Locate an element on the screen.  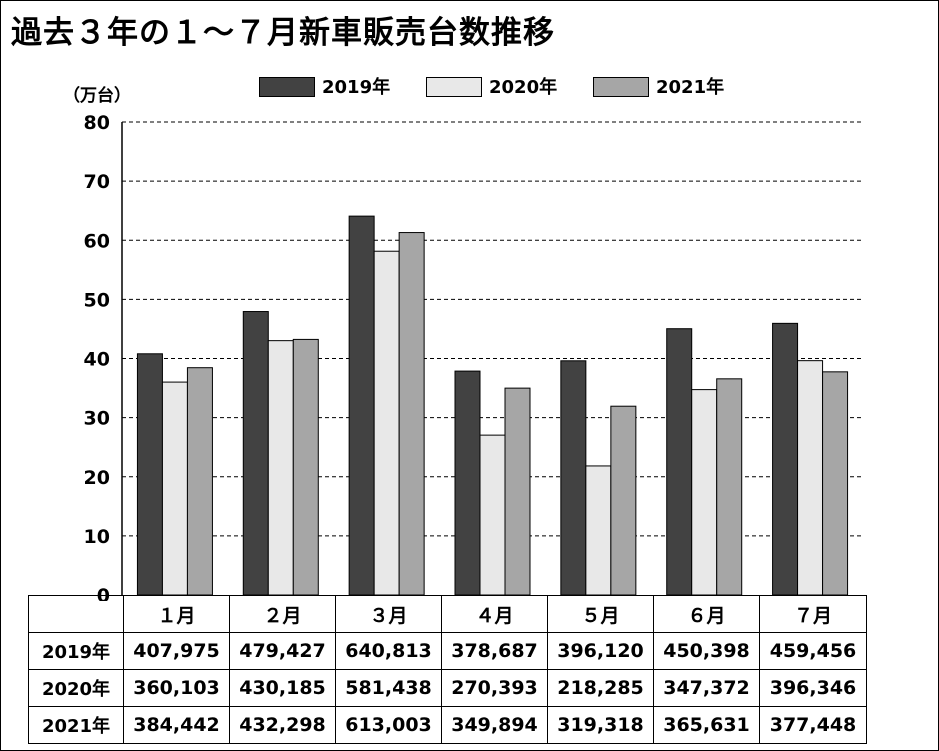
table-header-month: ７月 is located at coordinates (813, 614).